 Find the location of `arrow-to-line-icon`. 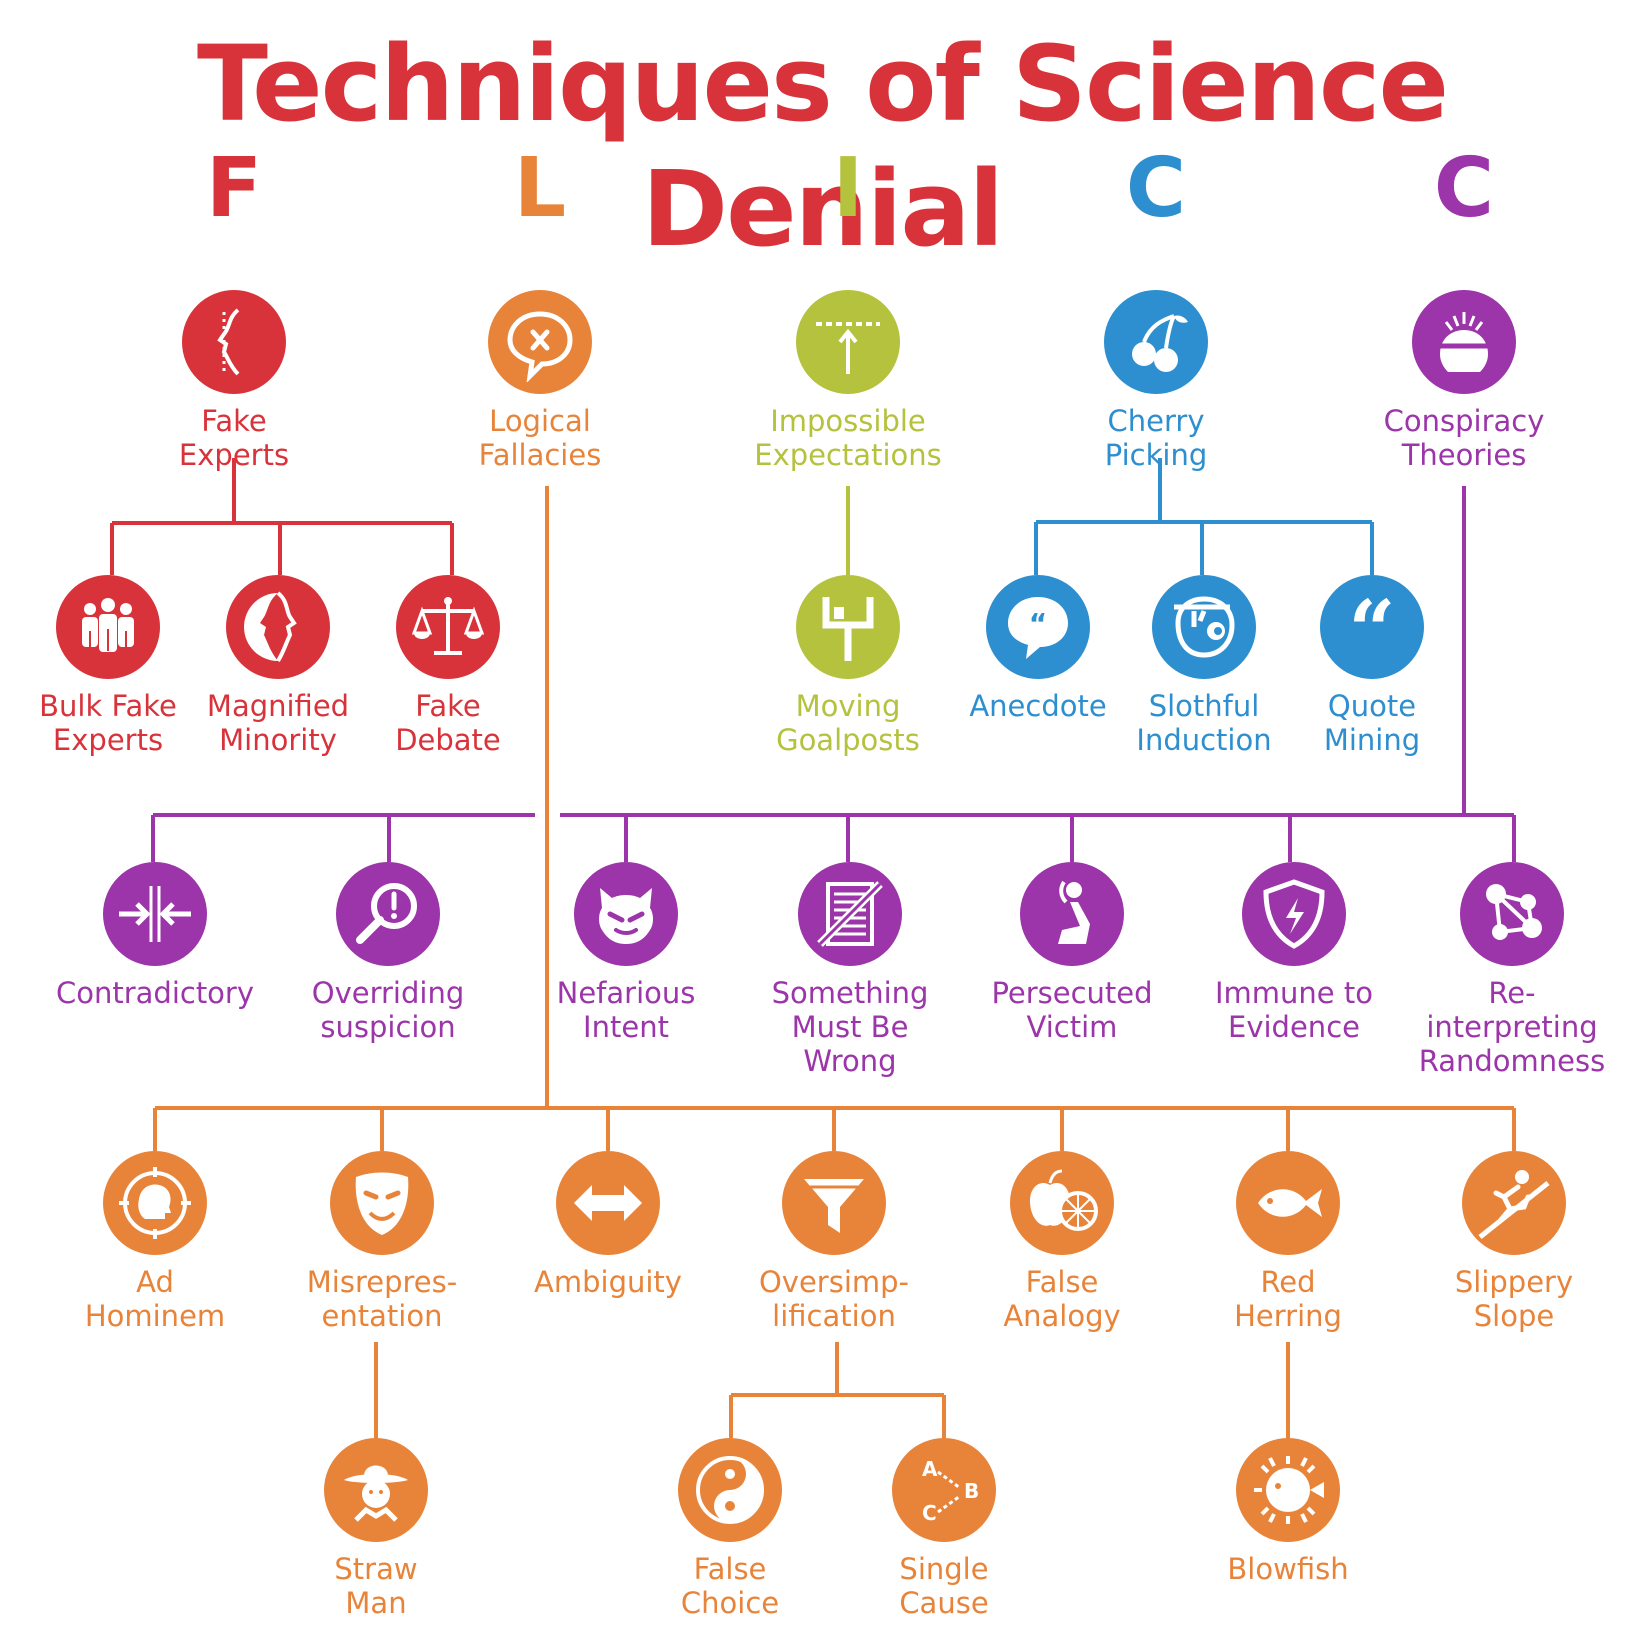

arrow-to-line-icon is located at coordinates (848, 348).